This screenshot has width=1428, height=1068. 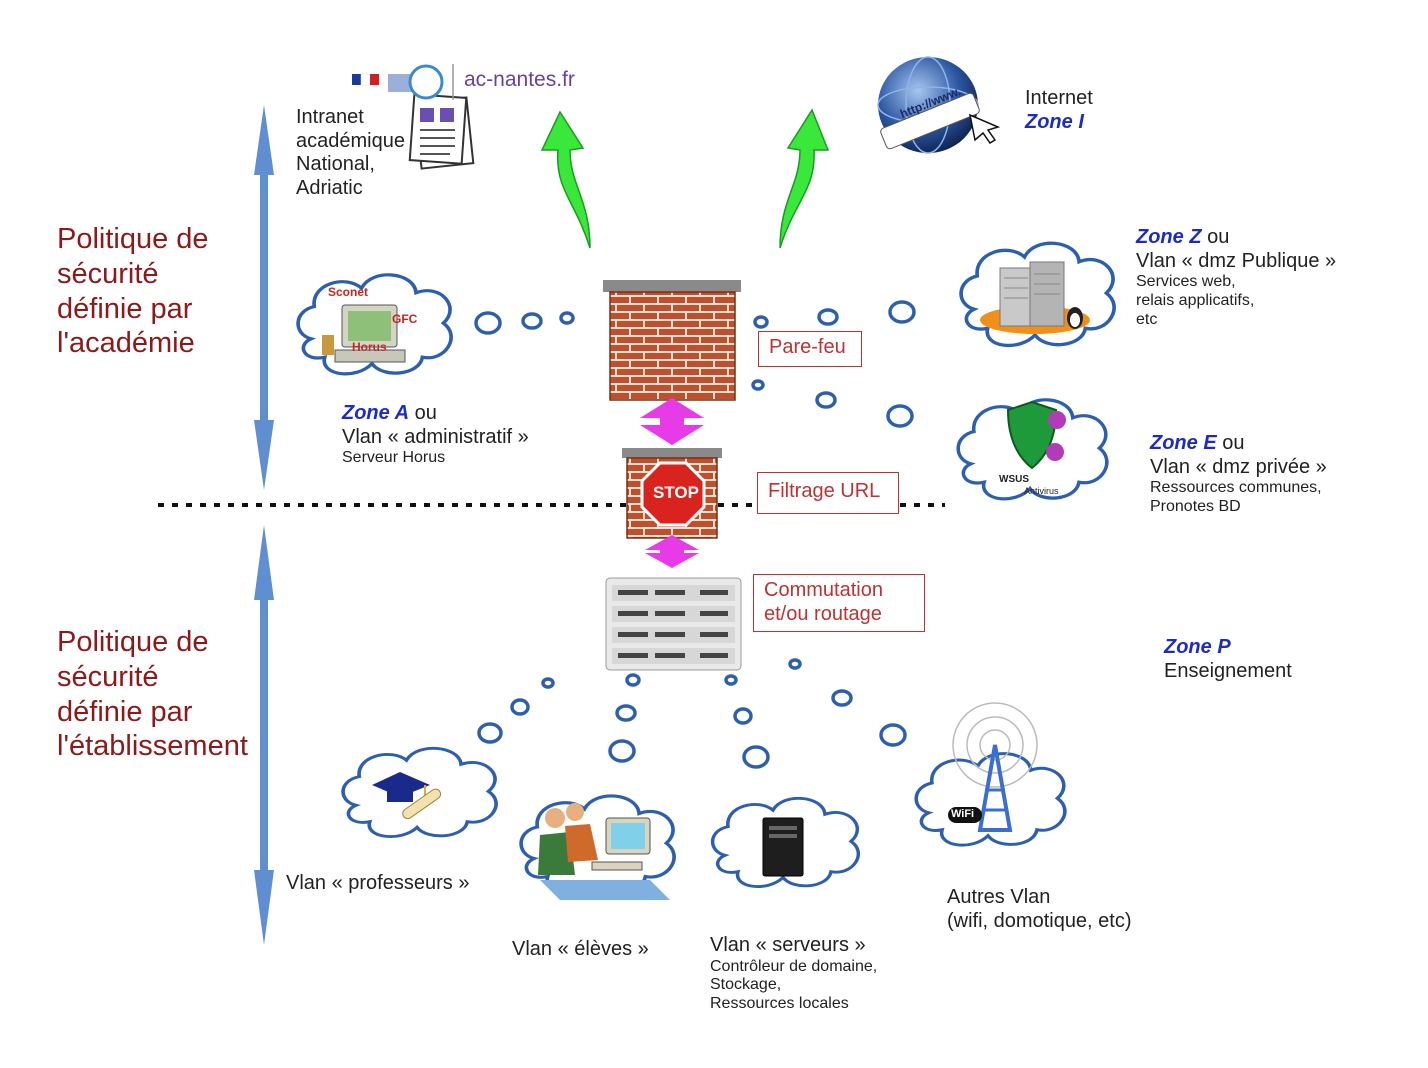 I want to click on commutation-label: Commutation et/ou routage, so click(x=839, y=603).